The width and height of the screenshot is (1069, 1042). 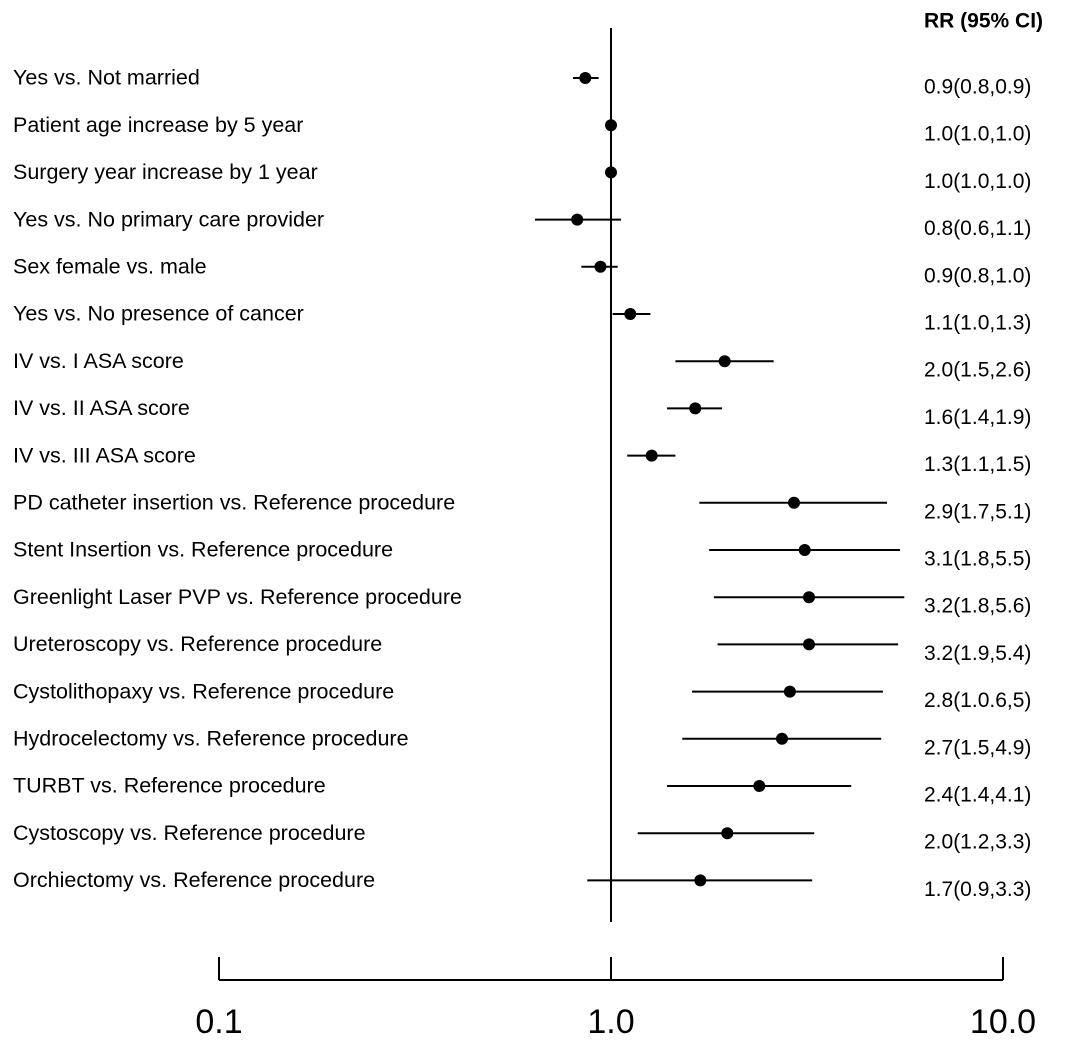 What do you see at coordinates (977, 842) in the screenshot?
I see `value-label: 2.0(1.2,3.3)` at bounding box center [977, 842].